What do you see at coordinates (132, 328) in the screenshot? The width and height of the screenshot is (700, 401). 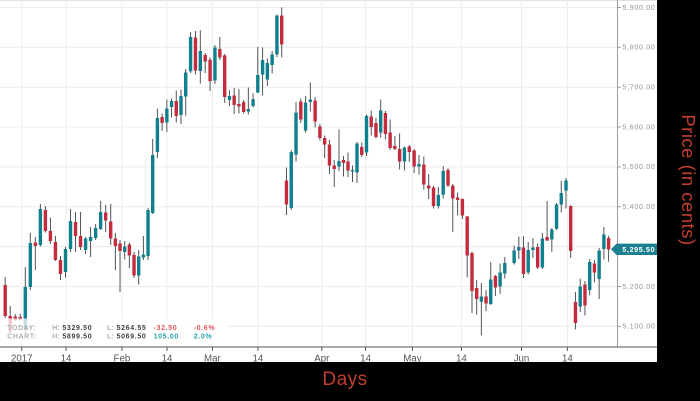 I see `svg-text: 5264.55` at bounding box center [132, 328].